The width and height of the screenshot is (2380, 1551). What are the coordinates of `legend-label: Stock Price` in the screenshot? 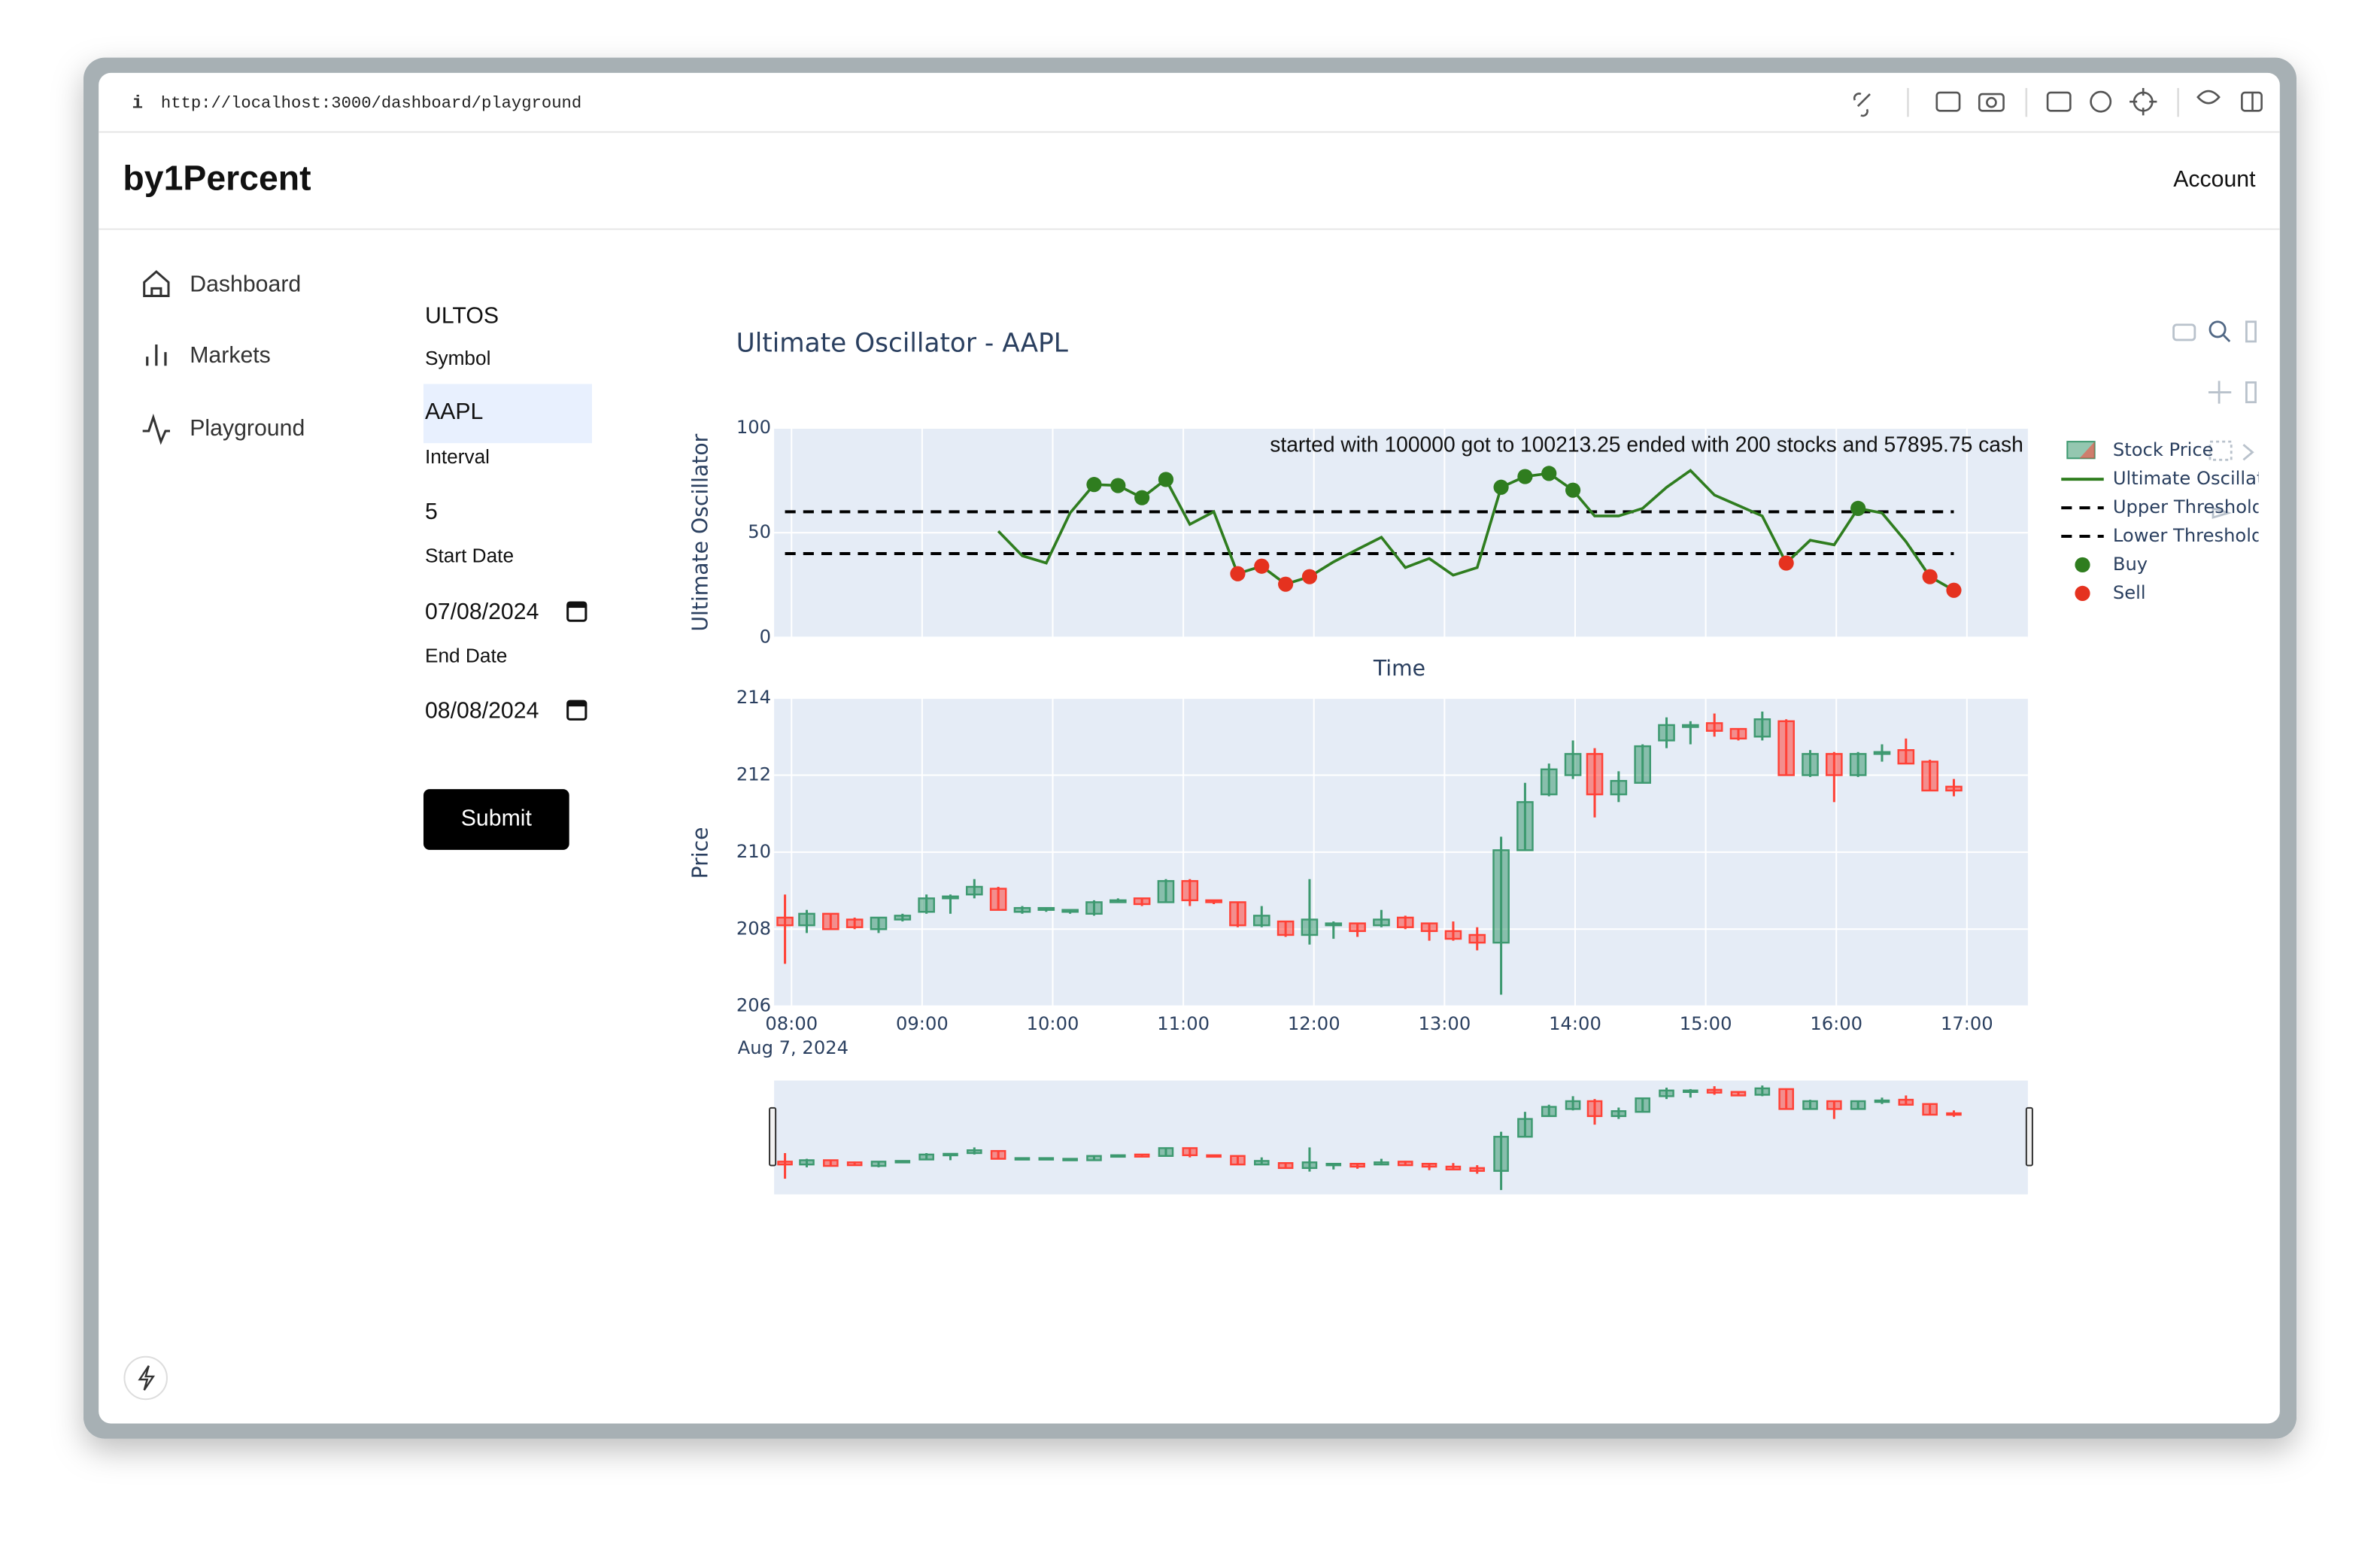 It's located at (2163, 450).